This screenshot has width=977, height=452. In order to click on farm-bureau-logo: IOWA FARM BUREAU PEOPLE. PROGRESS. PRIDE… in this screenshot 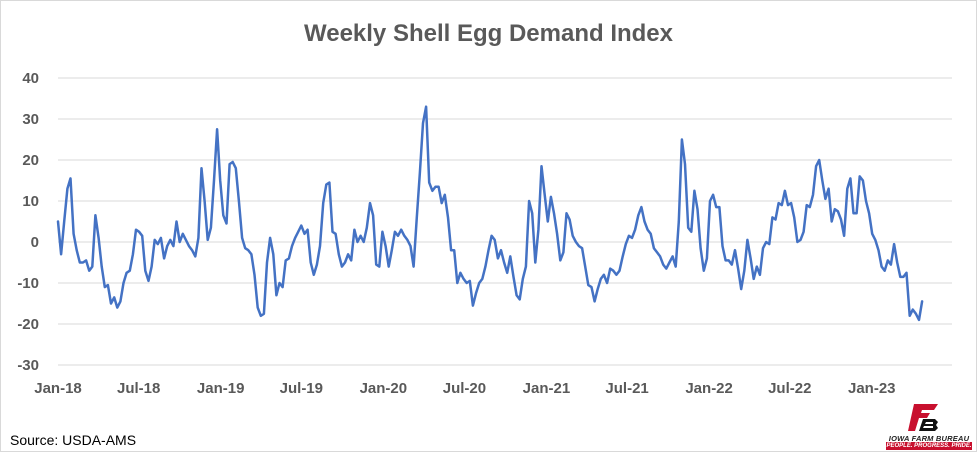, I will do `click(929, 427)`.